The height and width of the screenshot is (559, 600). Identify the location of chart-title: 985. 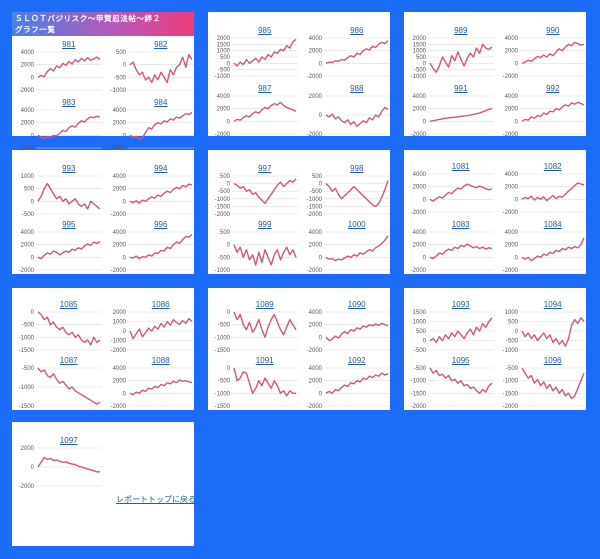
(265, 30).